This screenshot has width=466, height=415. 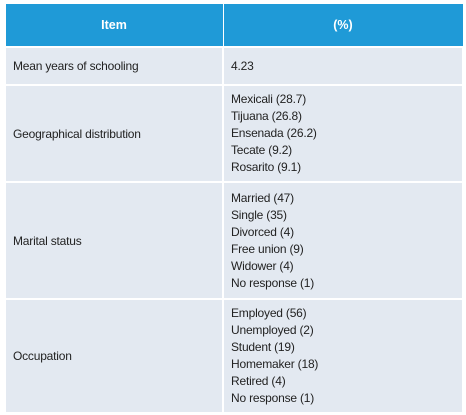 What do you see at coordinates (267, 248) in the screenshot?
I see `value-line: Free union (9)` at bounding box center [267, 248].